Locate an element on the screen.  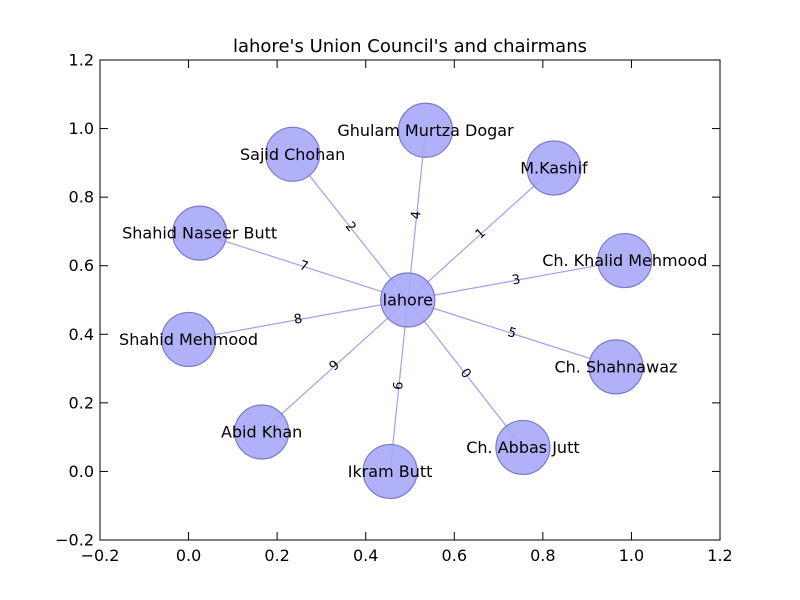
edge-label: 5 is located at coordinates (512, 333).